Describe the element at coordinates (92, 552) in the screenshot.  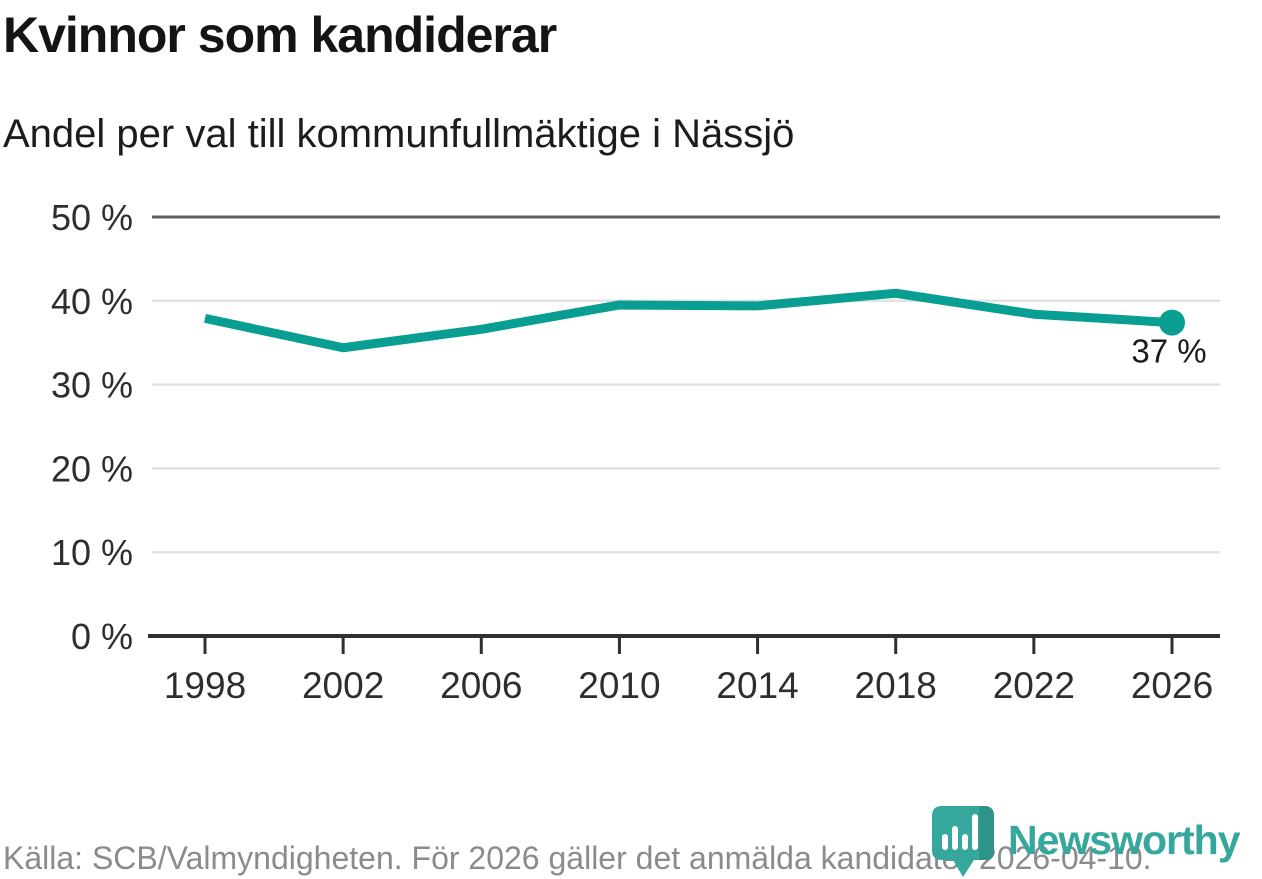
I see `y-tick-label: 10 %` at that location.